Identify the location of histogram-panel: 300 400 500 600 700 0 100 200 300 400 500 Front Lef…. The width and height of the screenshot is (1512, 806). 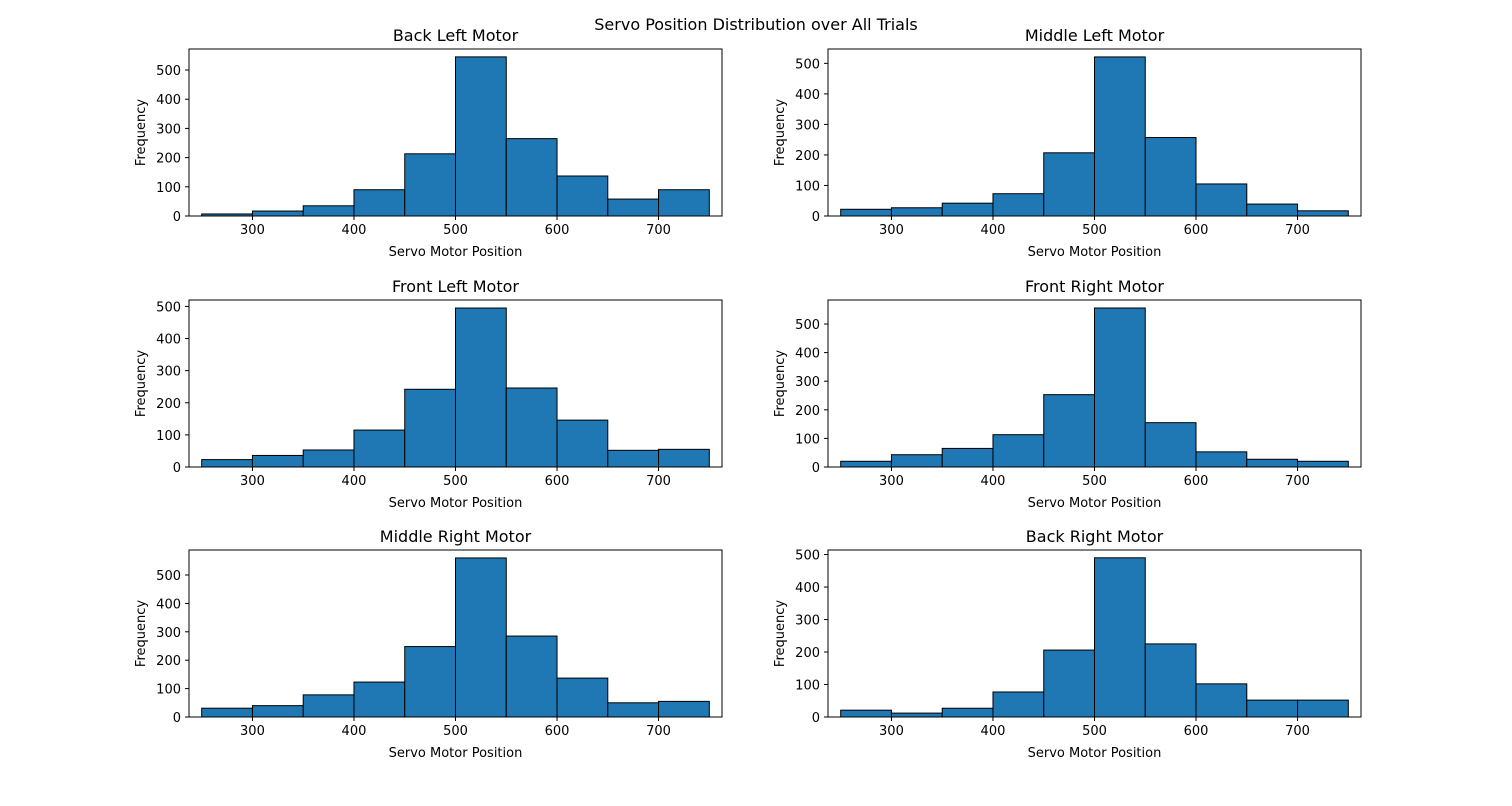
(428, 394).